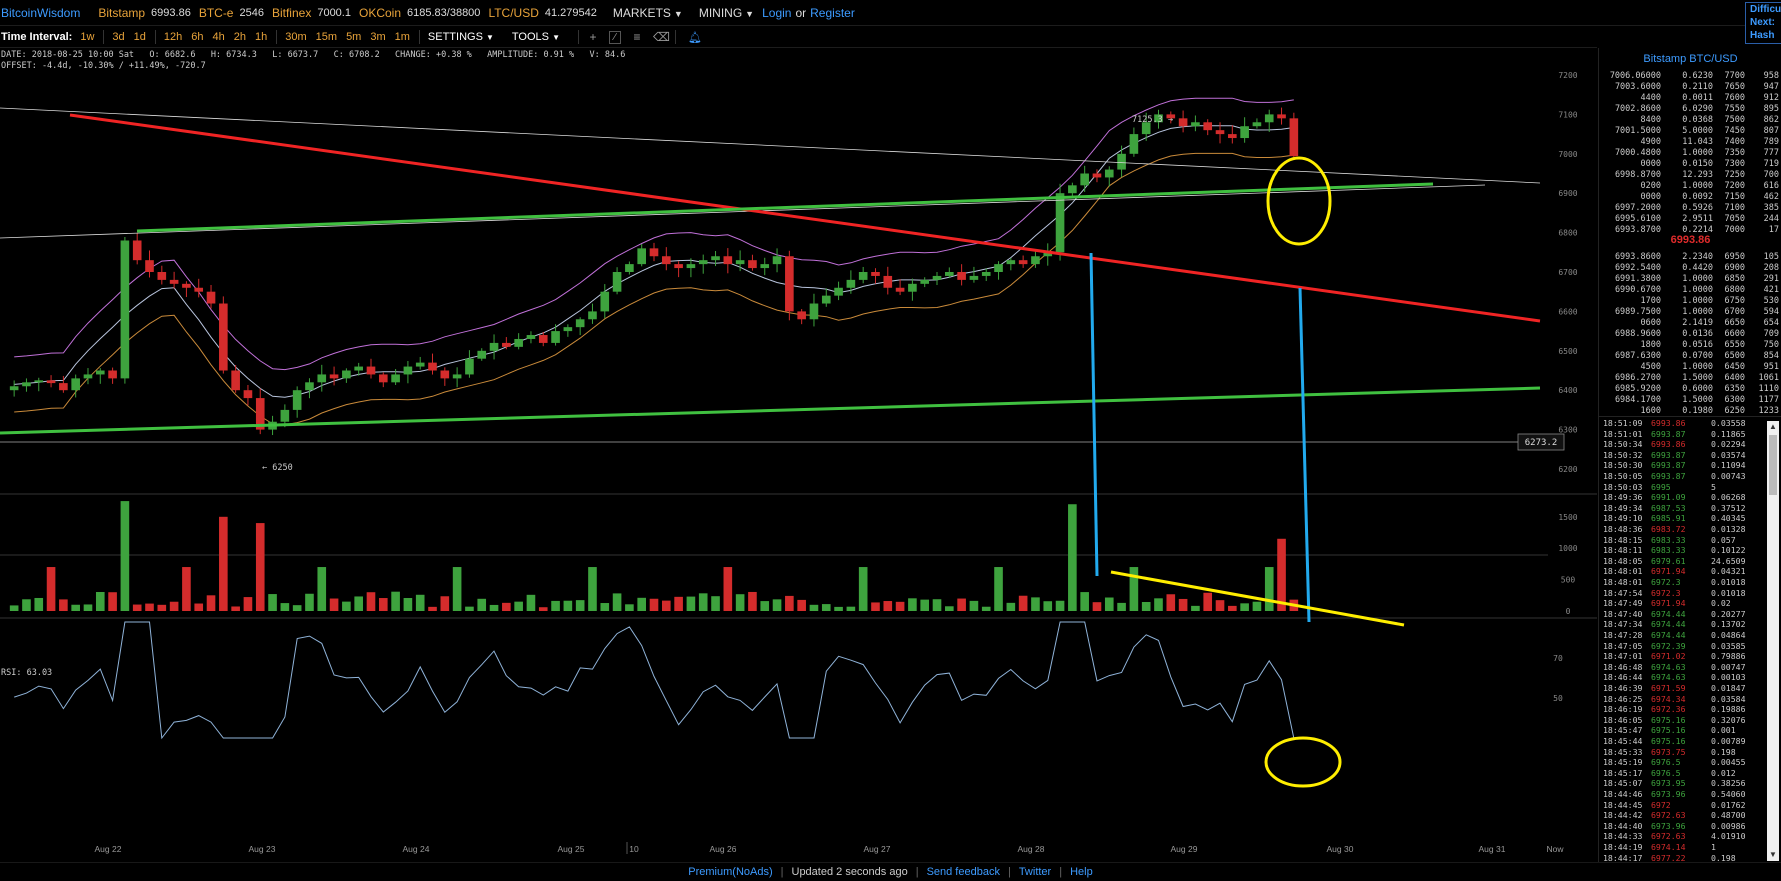 The width and height of the screenshot is (1781, 881). What do you see at coordinates (1728, 423) in the screenshot?
I see `trade-amount: 0.03558` at bounding box center [1728, 423].